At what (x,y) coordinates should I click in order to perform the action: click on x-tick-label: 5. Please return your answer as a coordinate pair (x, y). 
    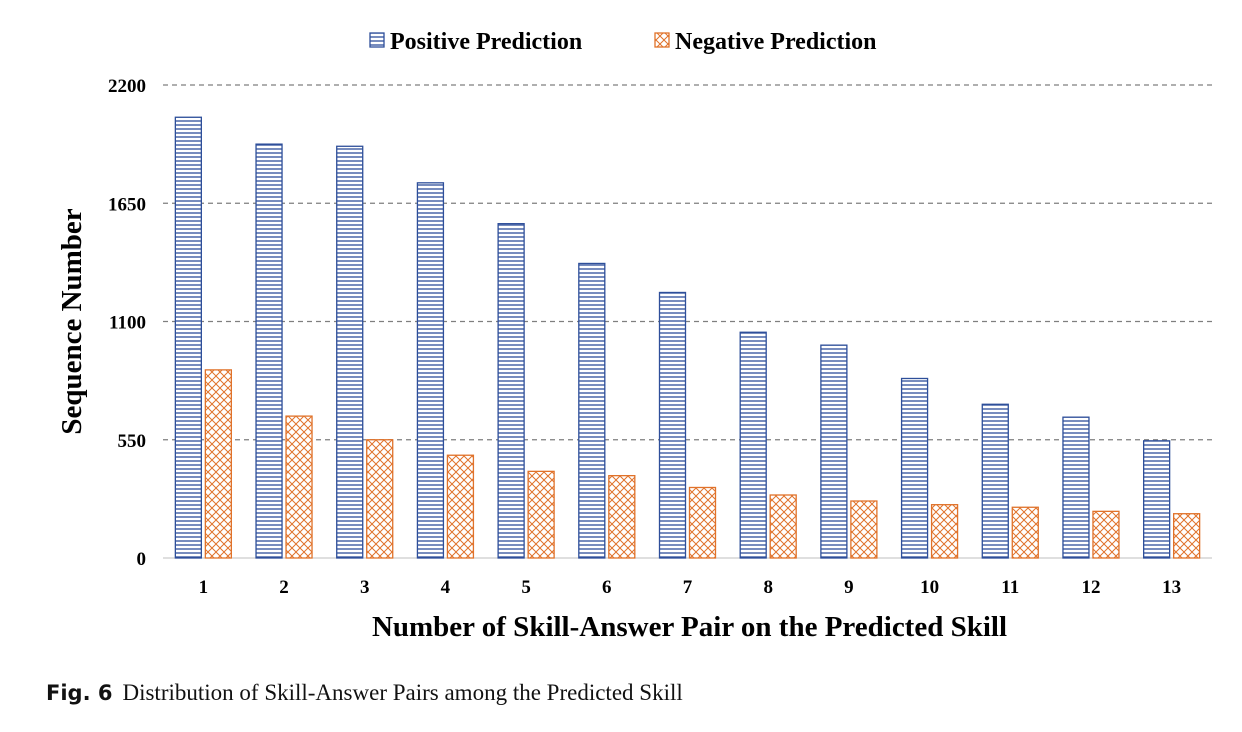
    Looking at the image, I should click on (526, 587).